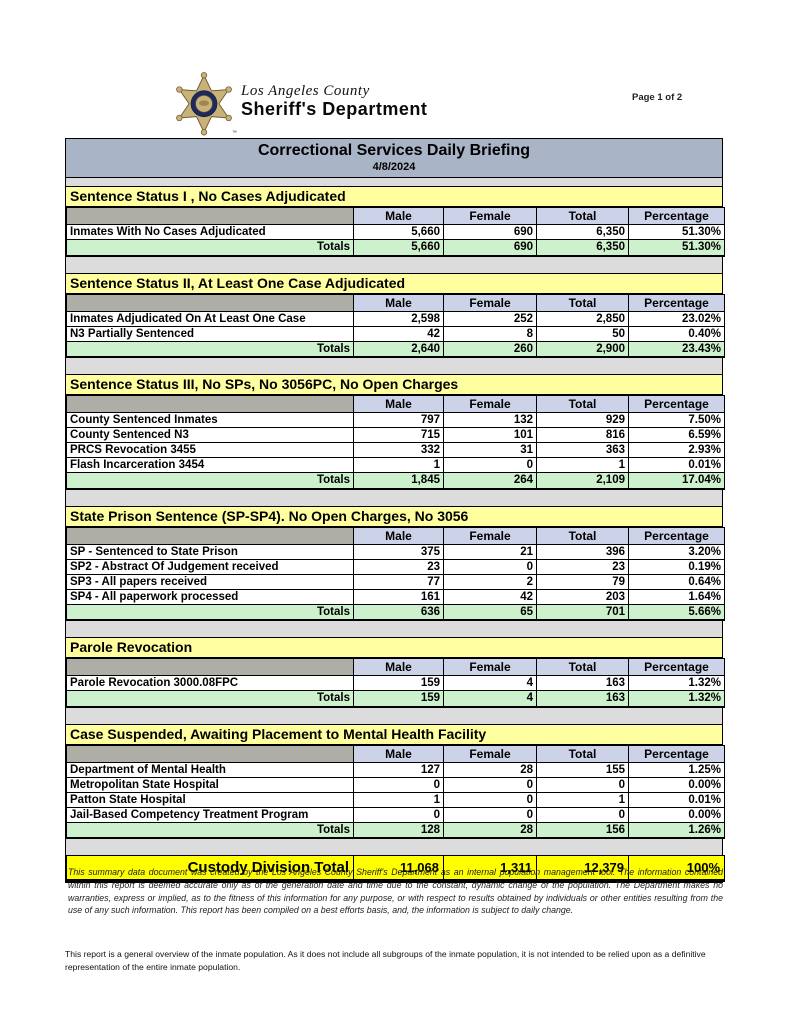 The width and height of the screenshot is (791, 1024). Describe the element at coordinates (210, 868) in the screenshot. I see `grand-total-label: Custody Division Total` at that location.